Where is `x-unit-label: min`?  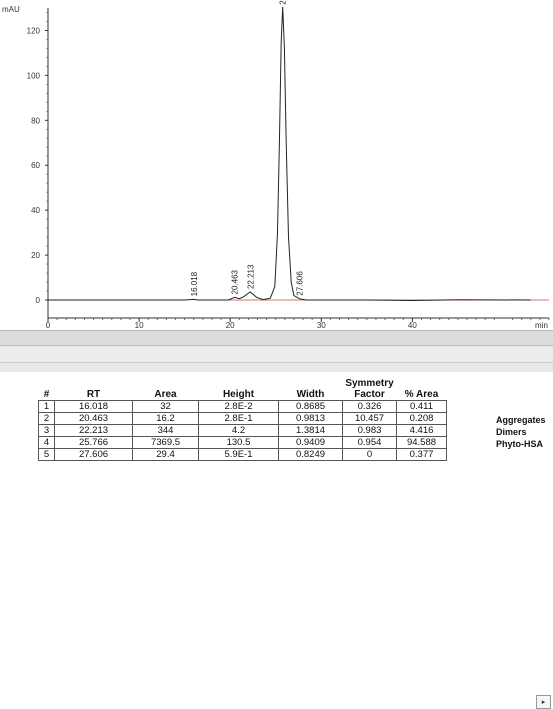 x-unit-label: min is located at coordinates (541, 325).